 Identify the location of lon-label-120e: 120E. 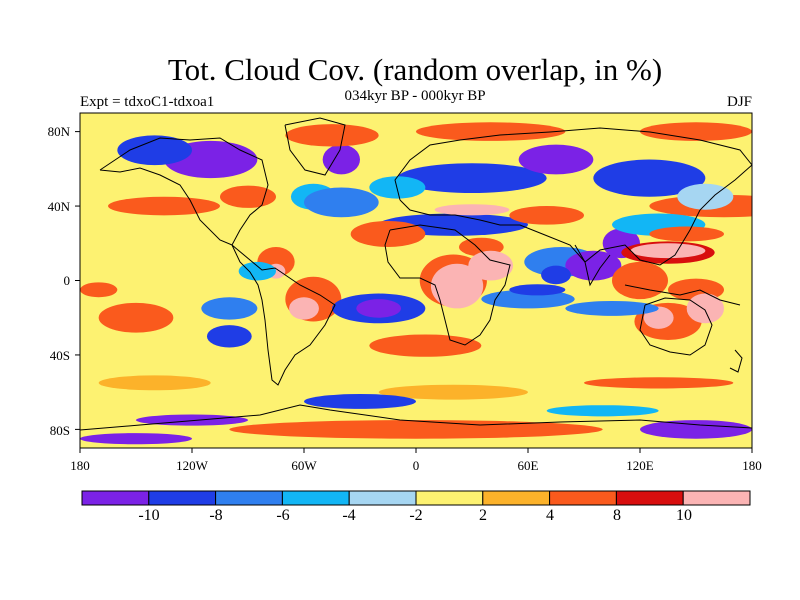
(640, 465).